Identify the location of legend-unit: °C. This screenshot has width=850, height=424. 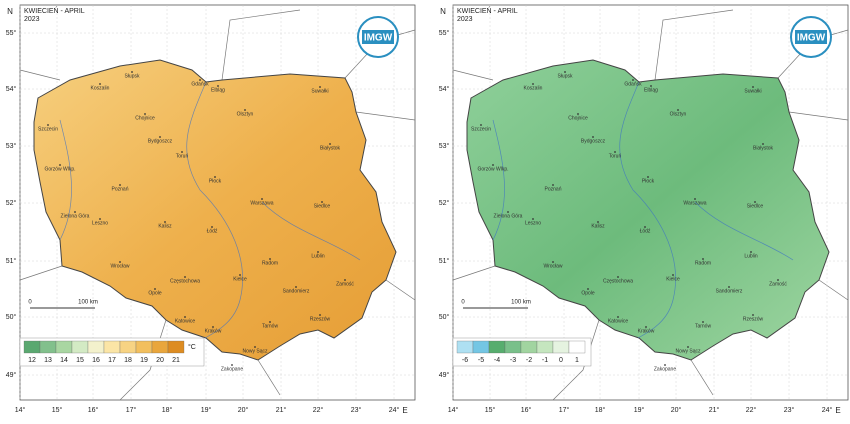
(192, 347).